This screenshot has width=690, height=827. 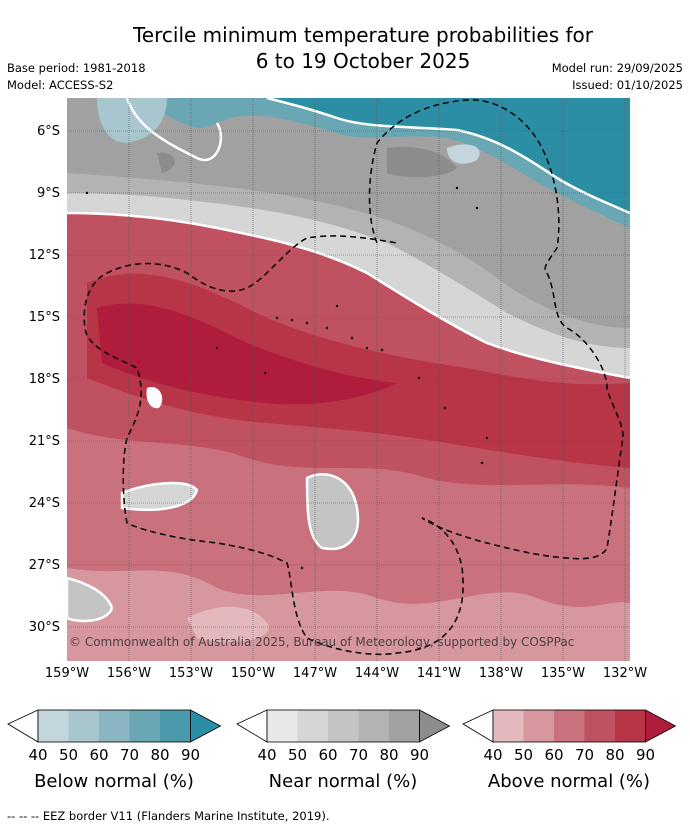 What do you see at coordinates (439, 673) in the screenshot?
I see `lon-label: 141°W` at bounding box center [439, 673].